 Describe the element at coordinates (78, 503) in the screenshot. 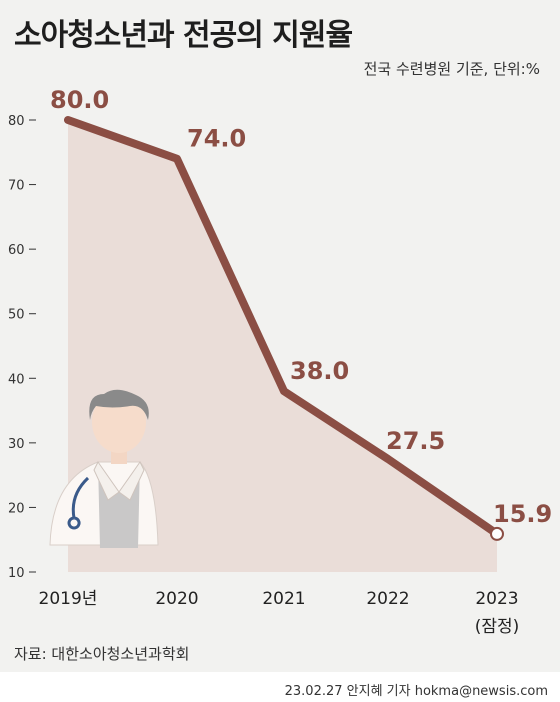

I see `stethoscope-icon` at that location.